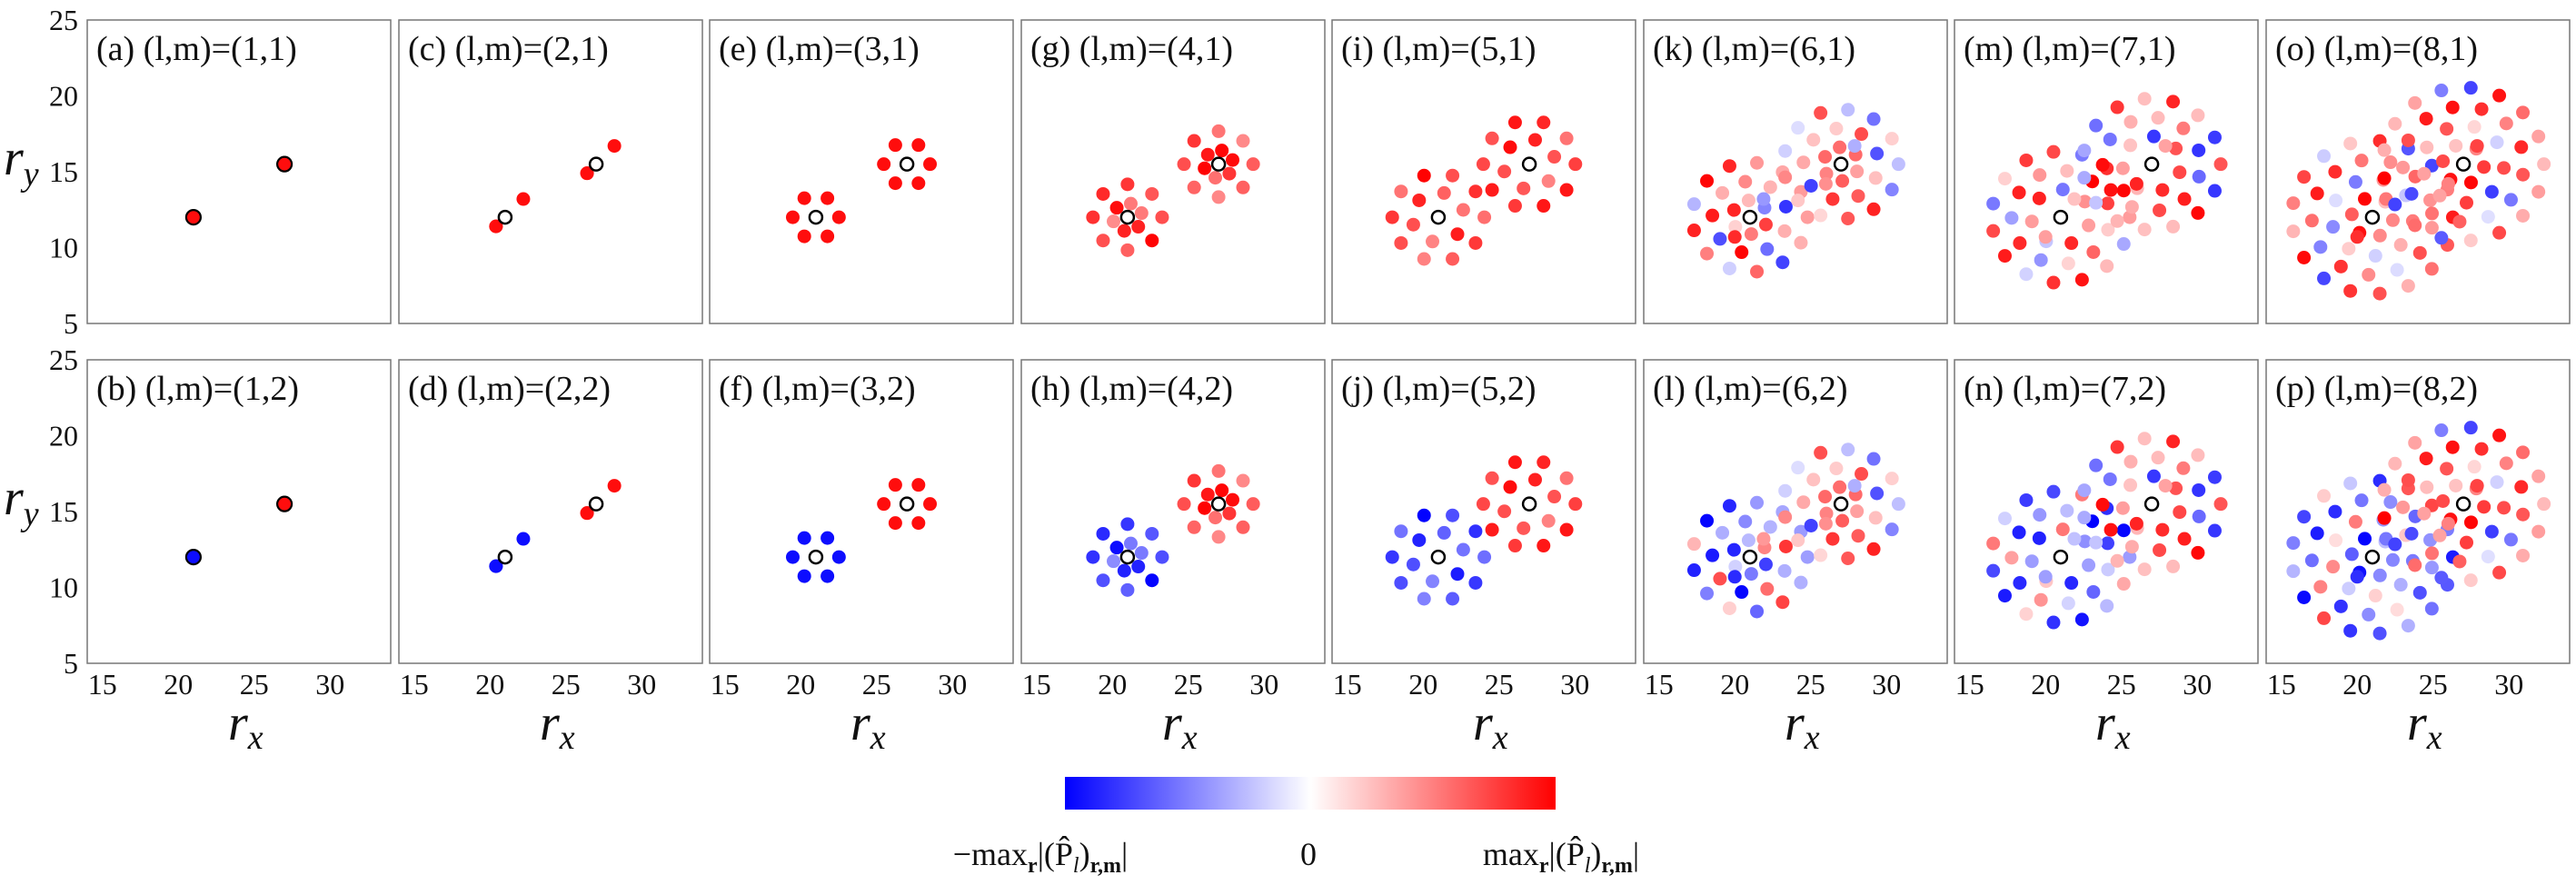 This screenshot has width=2576, height=885. What do you see at coordinates (1575, 684) in the screenshot?
I see `x-tick-label: 30` at bounding box center [1575, 684].